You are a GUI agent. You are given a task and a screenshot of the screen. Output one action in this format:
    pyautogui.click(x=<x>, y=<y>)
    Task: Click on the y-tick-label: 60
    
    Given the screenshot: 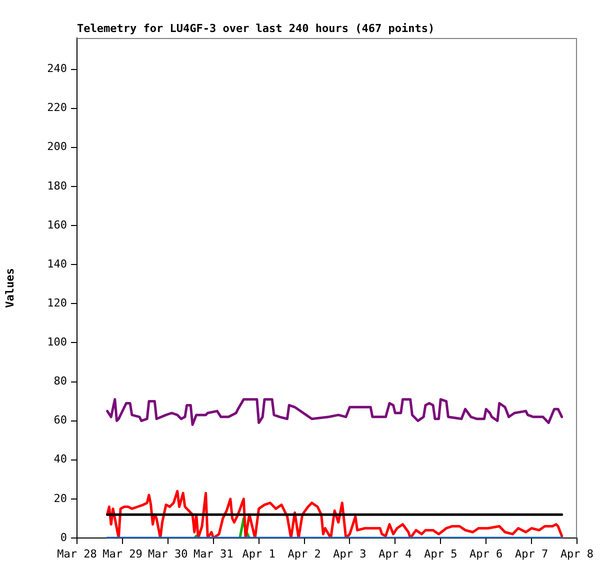 What is the action you would take?
    pyautogui.click(x=60, y=420)
    